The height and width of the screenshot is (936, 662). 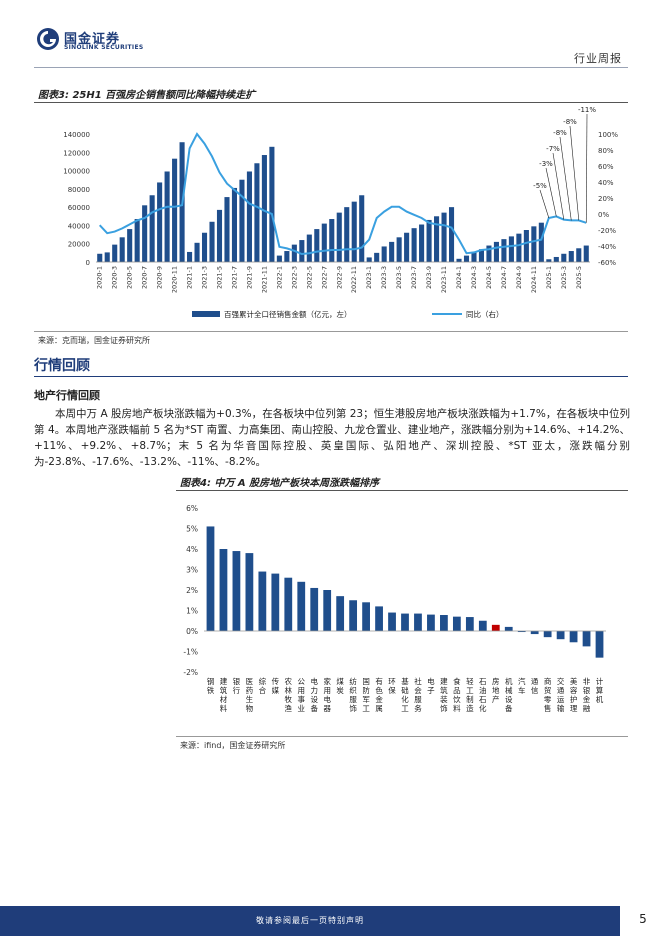 I want to click on x-axis-tick-label: 2024-7, so click(x=504, y=277).